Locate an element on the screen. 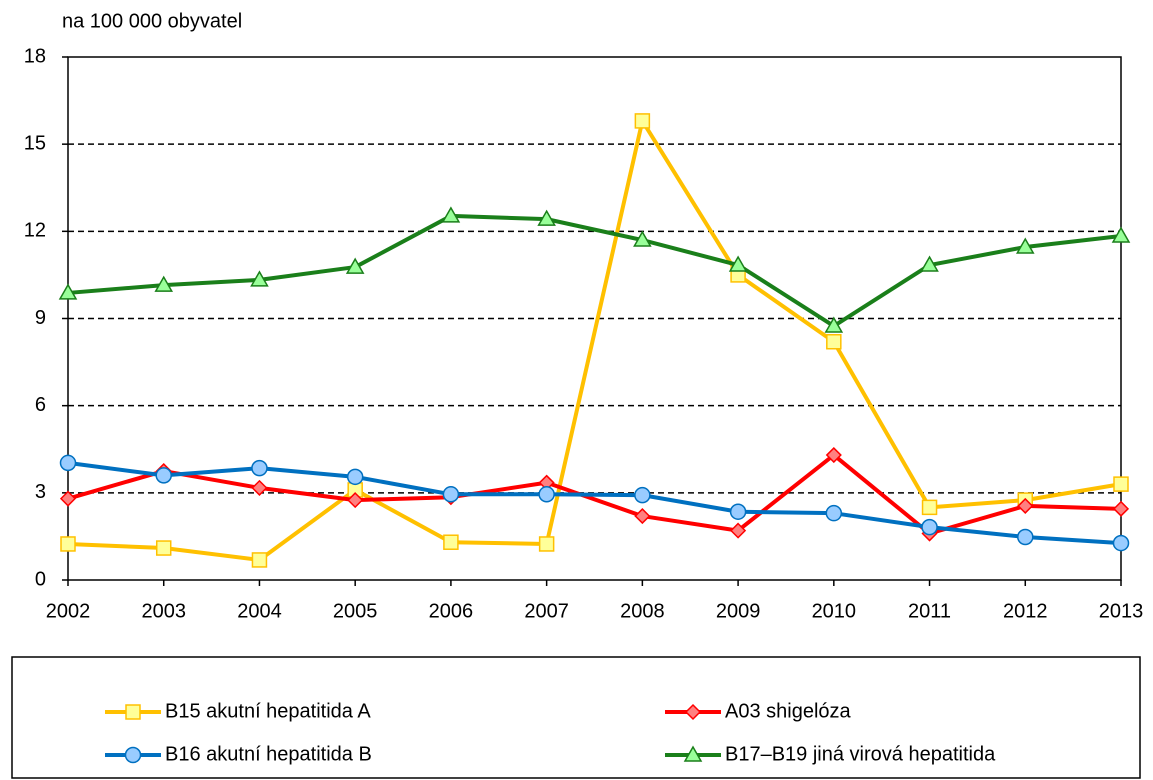 This screenshot has width=1153, height=780. y-axis-label: na 100 000 obyvatel is located at coordinates (152, 21).